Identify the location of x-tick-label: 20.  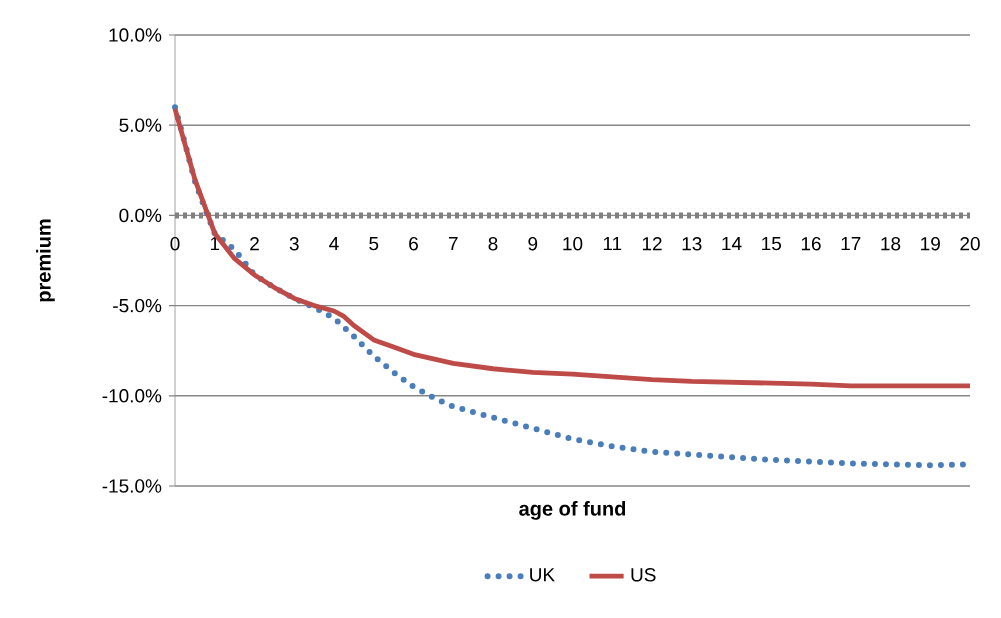
(970, 244).